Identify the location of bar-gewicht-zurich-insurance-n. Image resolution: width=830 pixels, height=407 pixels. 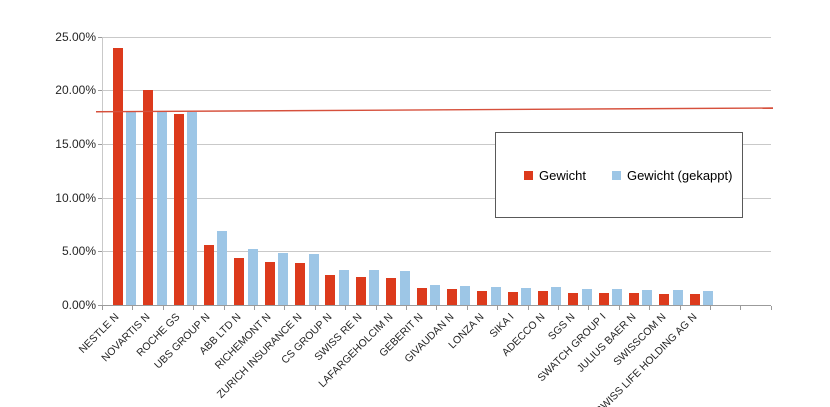
(300, 283).